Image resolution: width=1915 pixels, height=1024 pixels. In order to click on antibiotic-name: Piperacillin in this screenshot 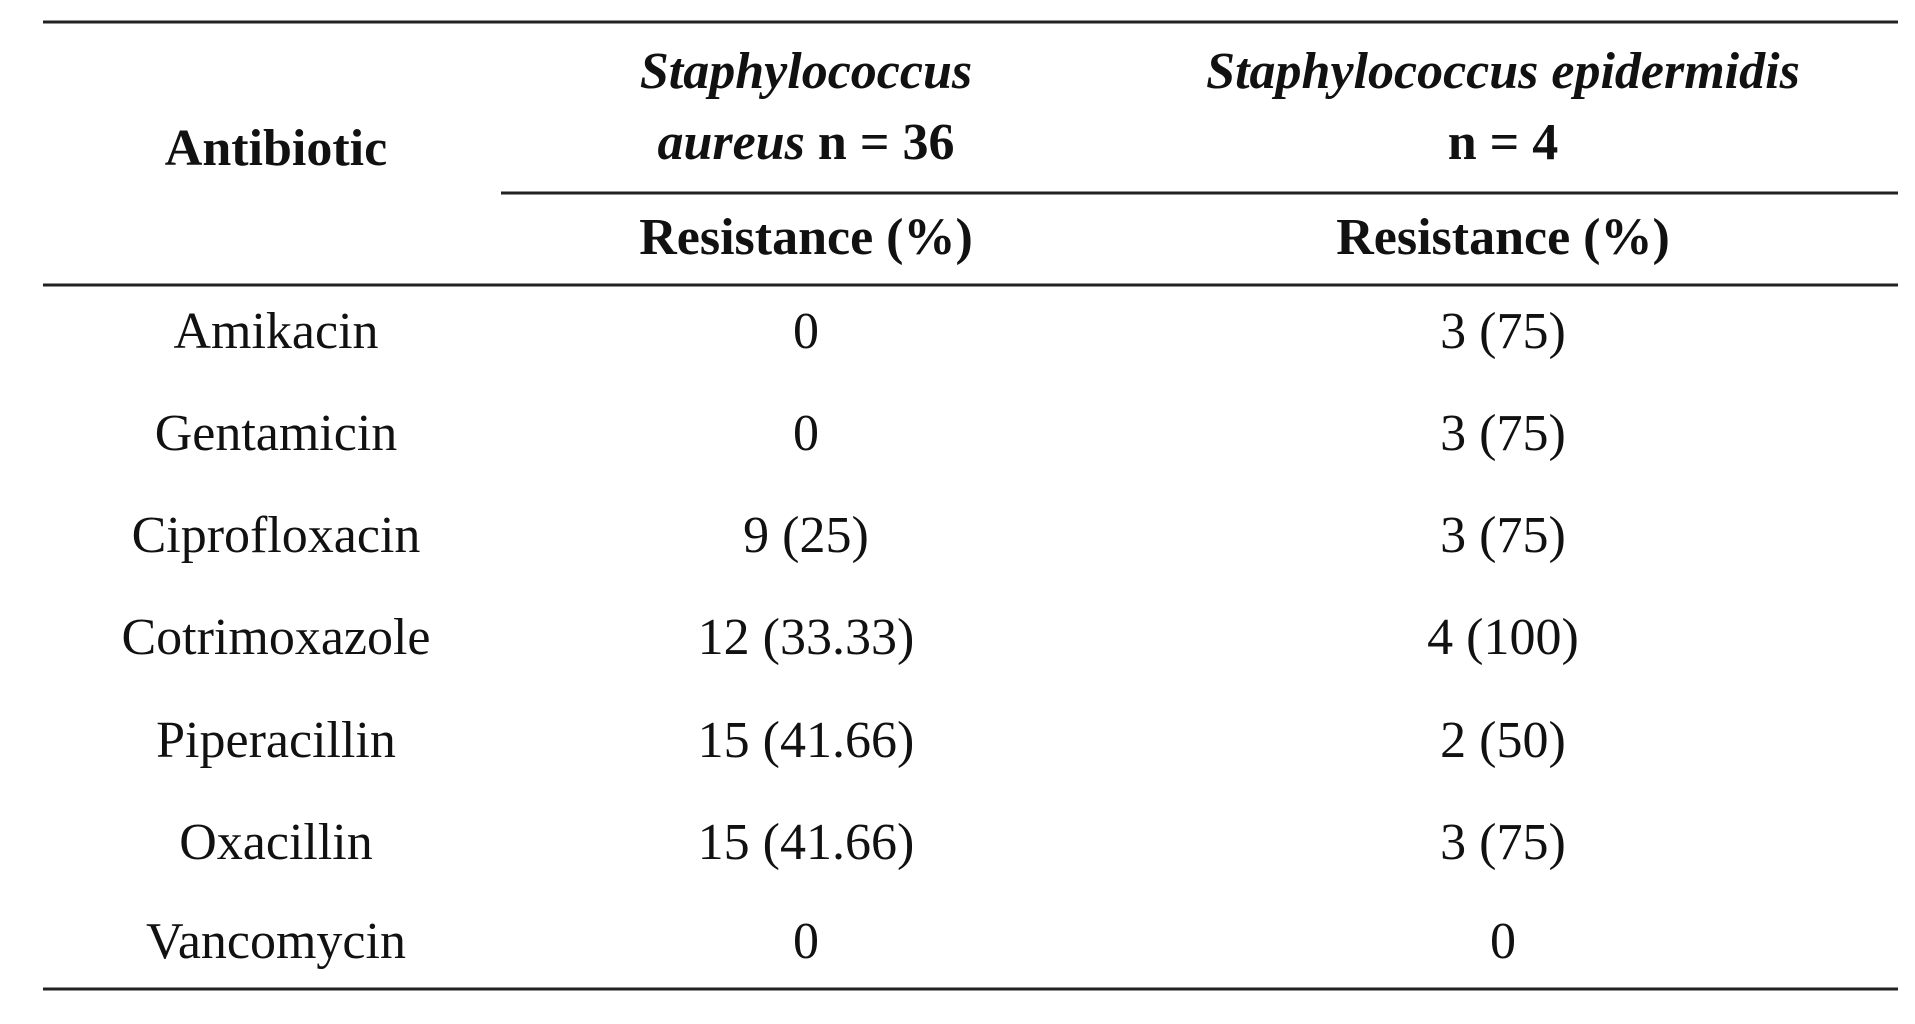, I will do `click(276, 740)`.